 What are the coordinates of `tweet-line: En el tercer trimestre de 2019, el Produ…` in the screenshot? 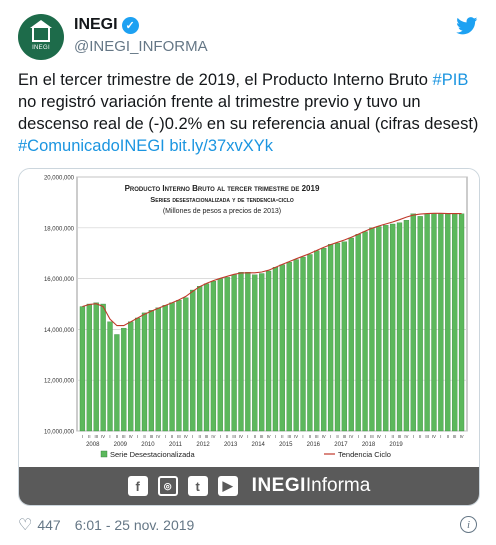 It's located at (249, 80).